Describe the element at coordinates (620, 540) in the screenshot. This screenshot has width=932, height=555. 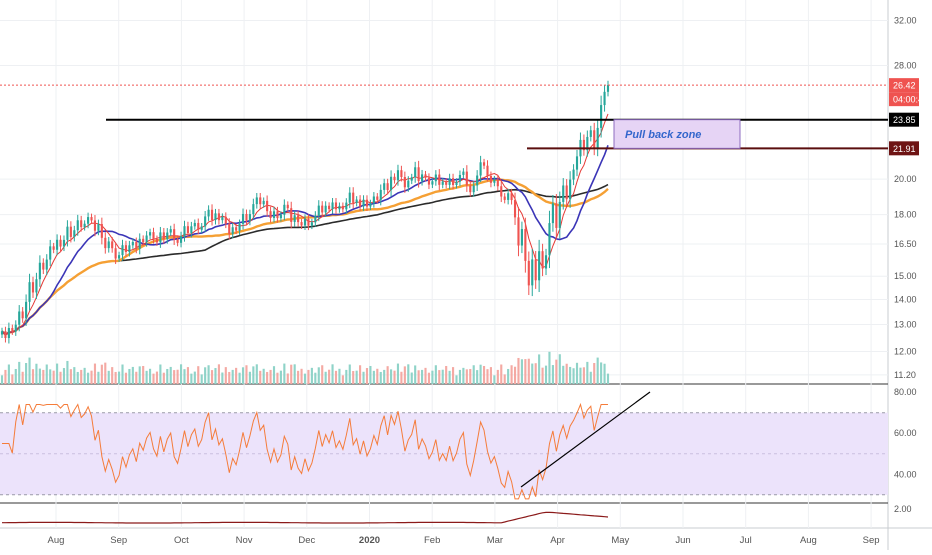
I see `time-tick-label: May` at that location.